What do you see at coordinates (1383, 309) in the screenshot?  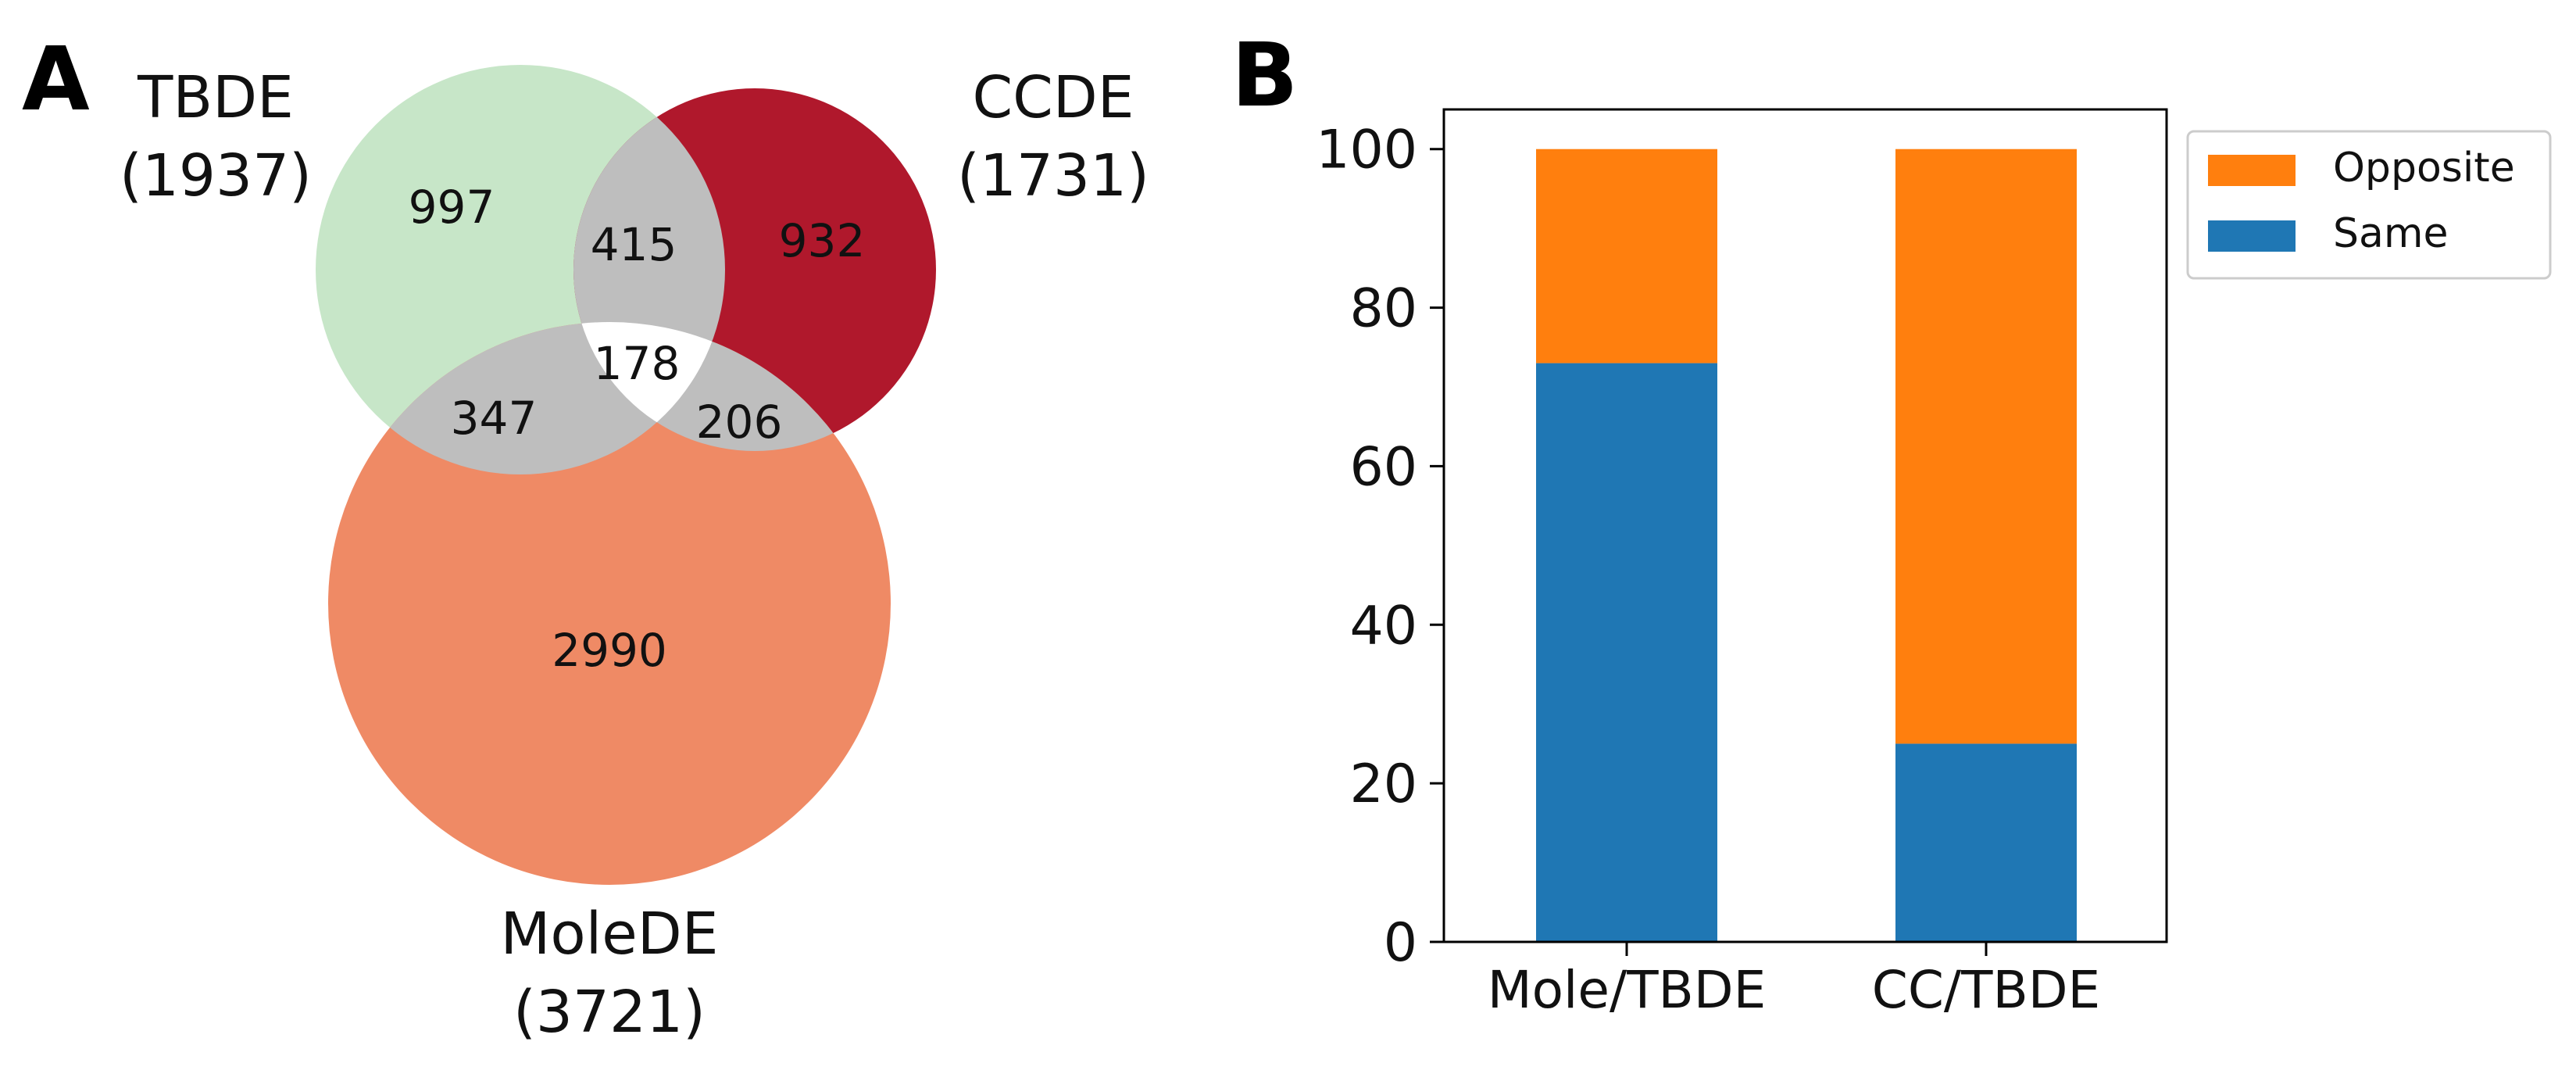 I see `y-tick-label: 80` at bounding box center [1383, 309].